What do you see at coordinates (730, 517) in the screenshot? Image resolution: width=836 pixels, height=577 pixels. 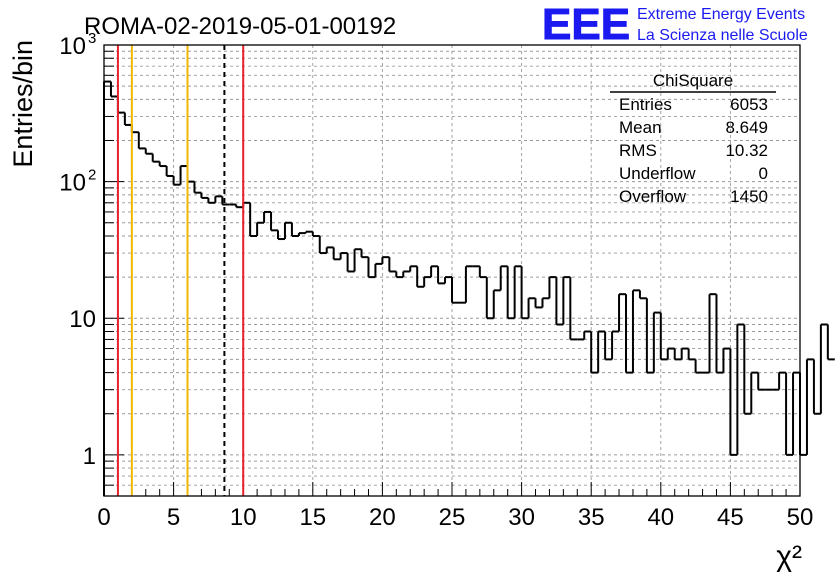 I see `x-tick-label: 45` at bounding box center [730, 517].